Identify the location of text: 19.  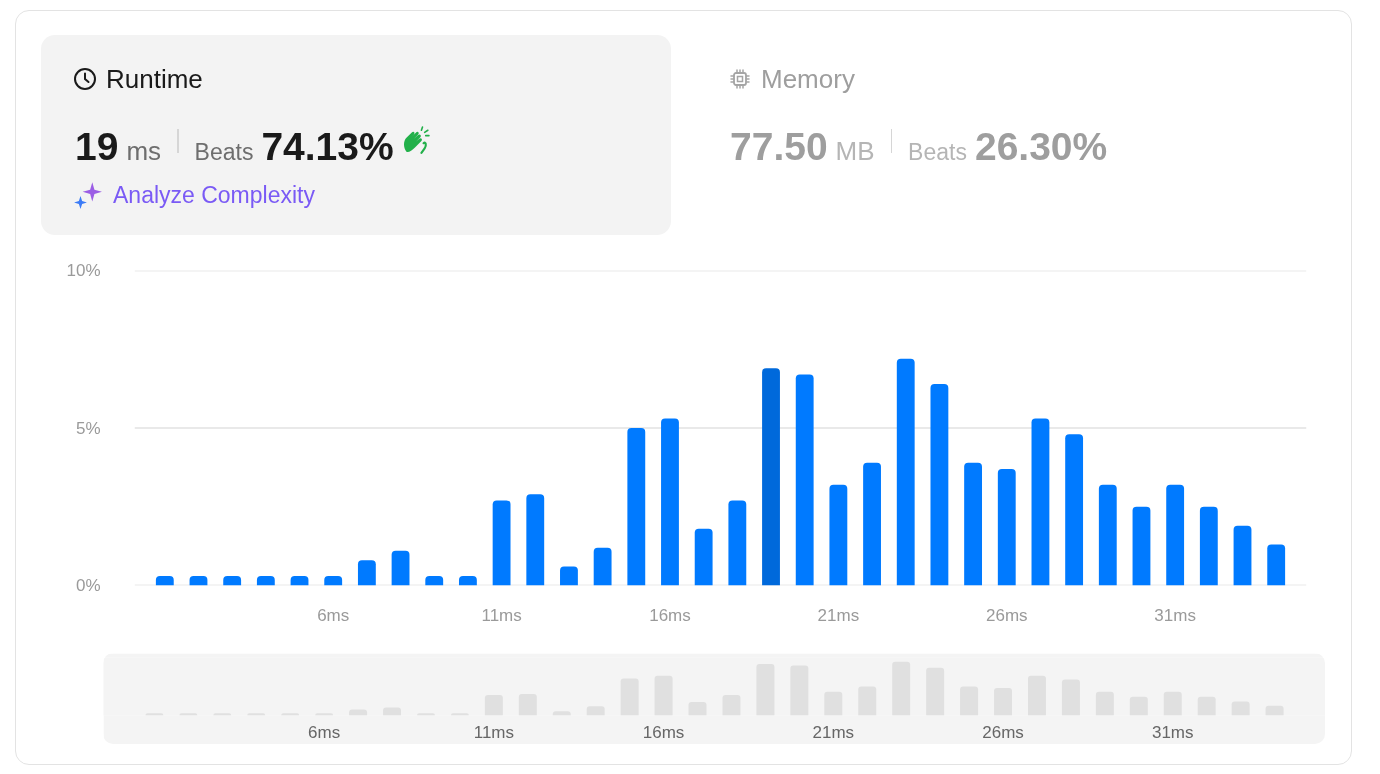
(97, 147).